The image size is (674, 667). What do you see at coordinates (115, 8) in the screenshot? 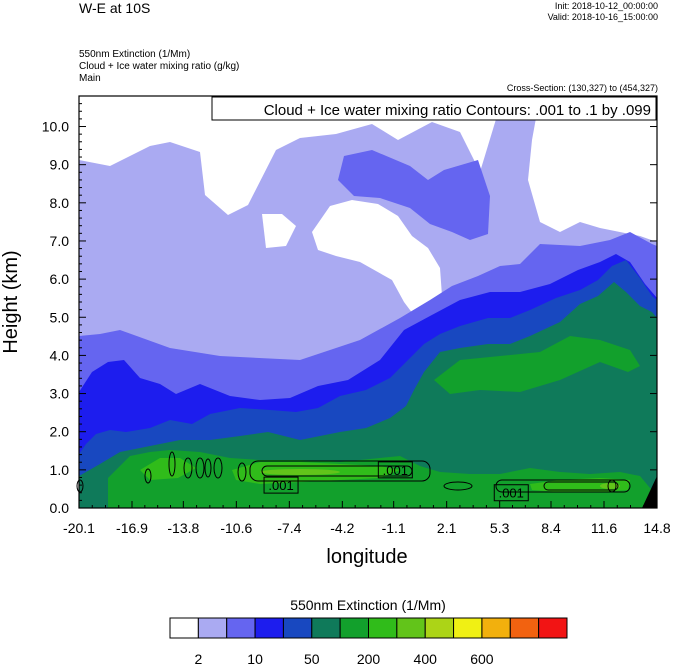
I see `chart-title: W-E at 10S` at bounding box center [115, 8].